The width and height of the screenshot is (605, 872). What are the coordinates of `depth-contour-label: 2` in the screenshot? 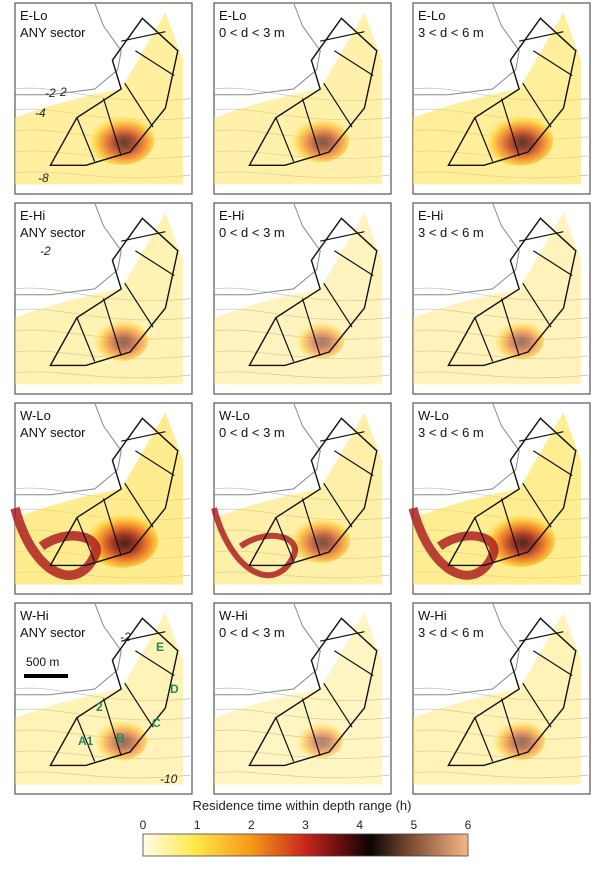 It's located at (63, 92).